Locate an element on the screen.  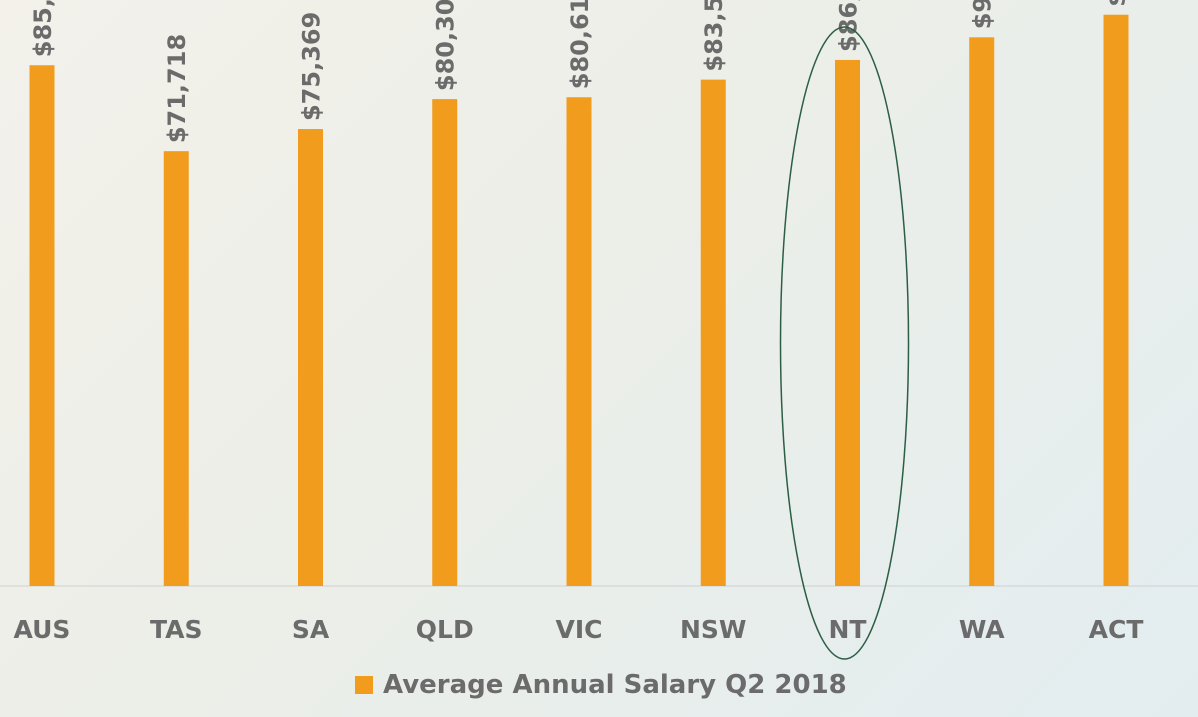
data-label-tas: $71,718 is located at coordinates (177, 88).